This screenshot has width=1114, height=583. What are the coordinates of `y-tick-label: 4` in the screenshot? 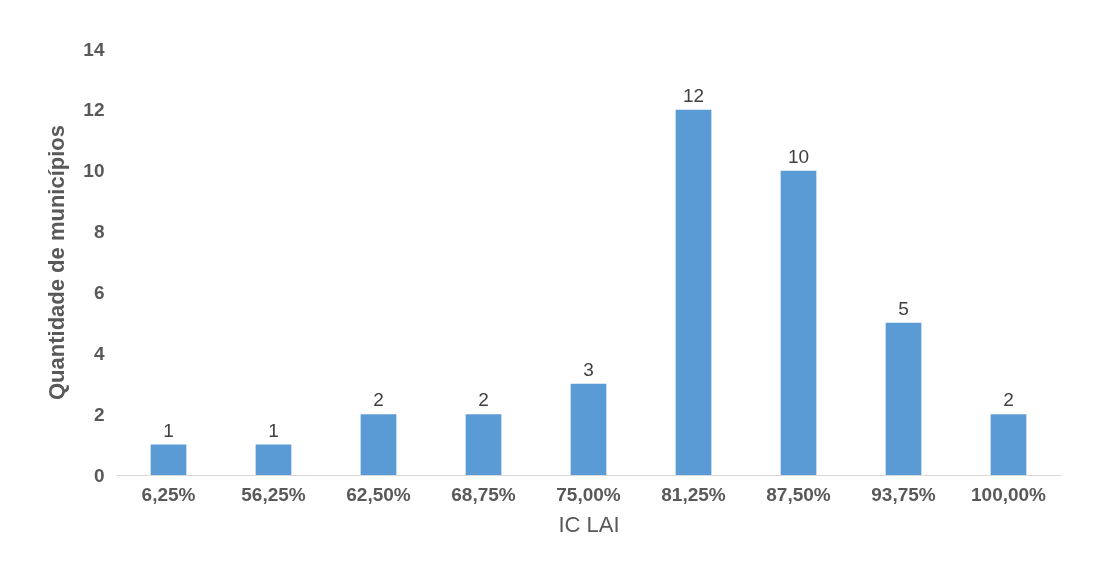 It's located at (99, 353).